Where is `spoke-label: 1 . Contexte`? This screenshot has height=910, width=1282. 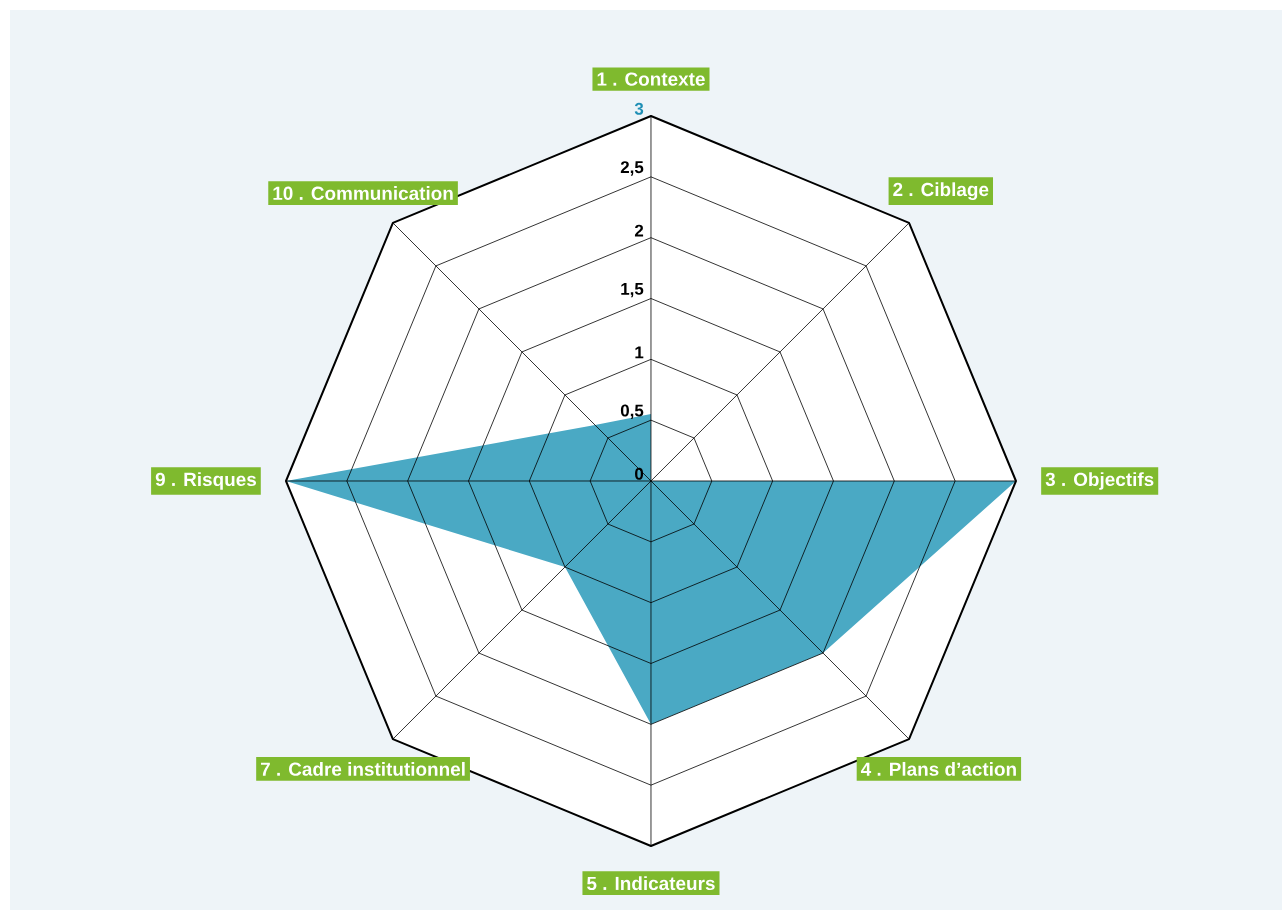 spoke-label: 1 . Contexte is located at coordinates (651, 79).